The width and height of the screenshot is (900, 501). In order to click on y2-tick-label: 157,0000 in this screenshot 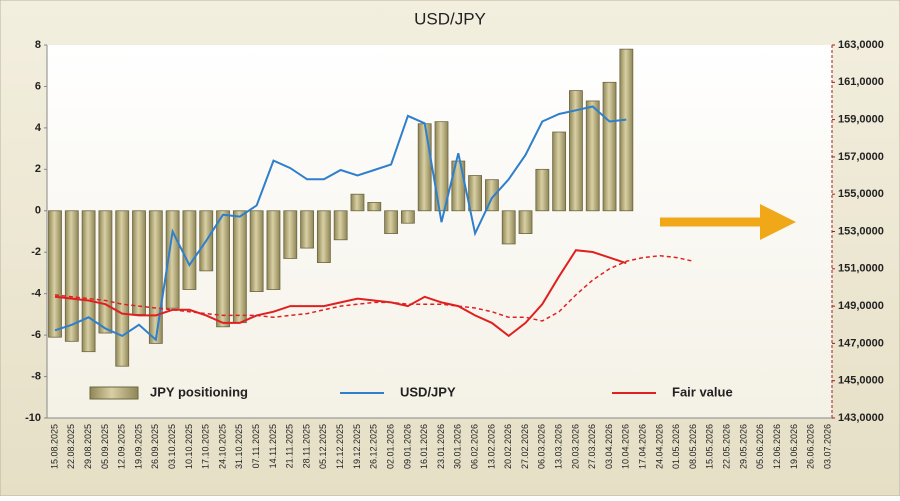, I will do `click(861, 157)`.